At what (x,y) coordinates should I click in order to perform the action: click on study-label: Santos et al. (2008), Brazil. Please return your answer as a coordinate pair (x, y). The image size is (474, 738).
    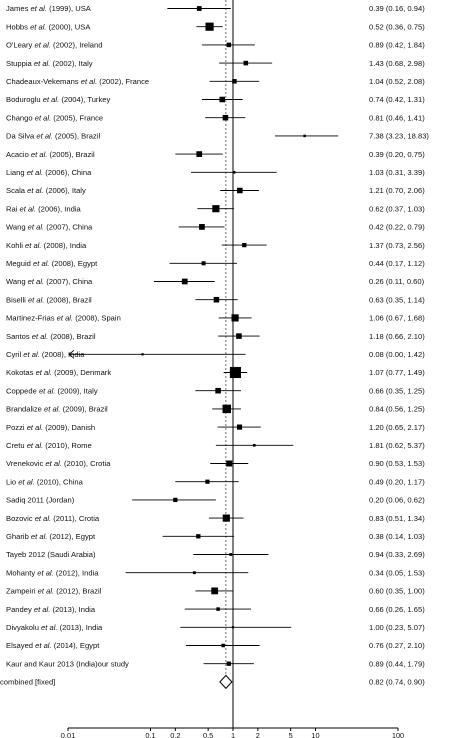
    Looking at the image, I should click on (51, 336).